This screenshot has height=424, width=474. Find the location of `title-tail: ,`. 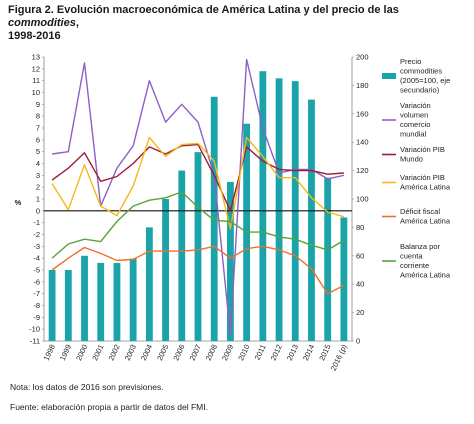

title-tail: , is located at coordinates (77, 23).